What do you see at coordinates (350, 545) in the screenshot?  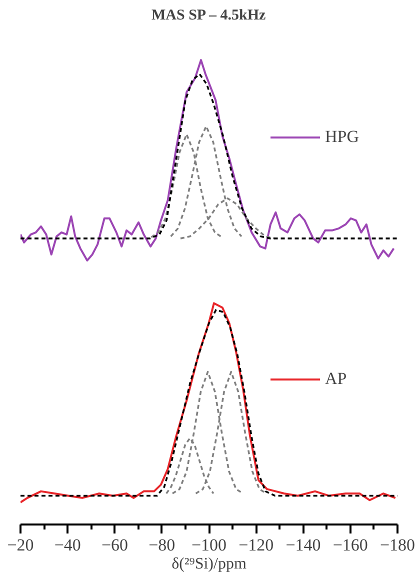 I see `x-tick-label: −160` at bounding box center [350, 545].